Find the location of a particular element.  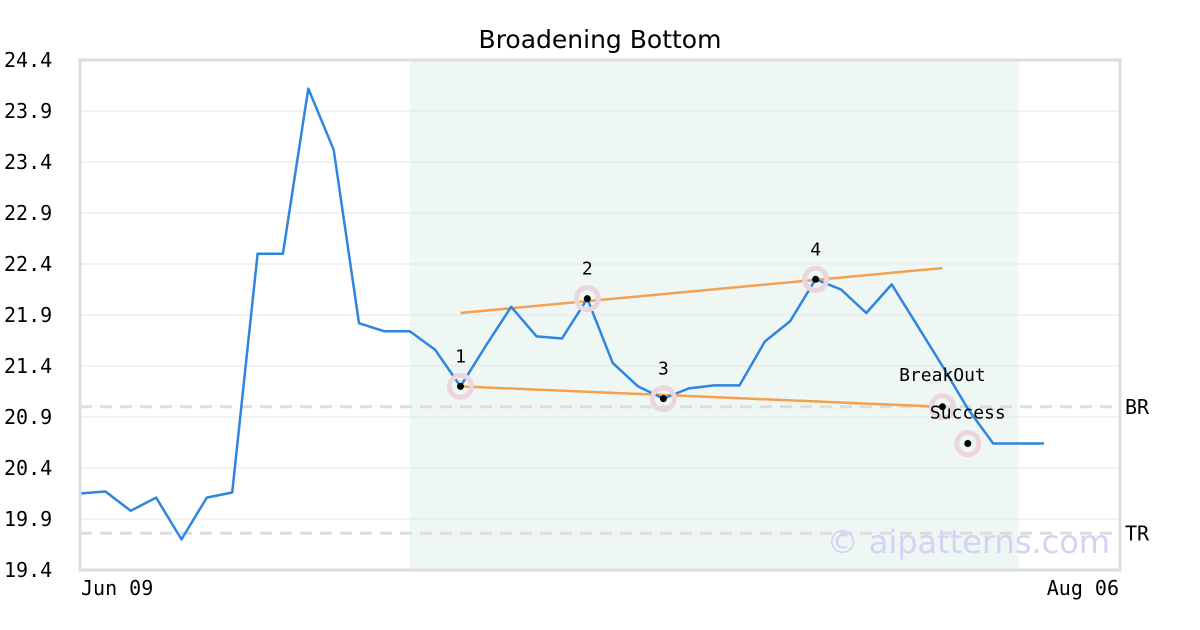

reference-label-tr: TR is located at coordinates (1137, 533).